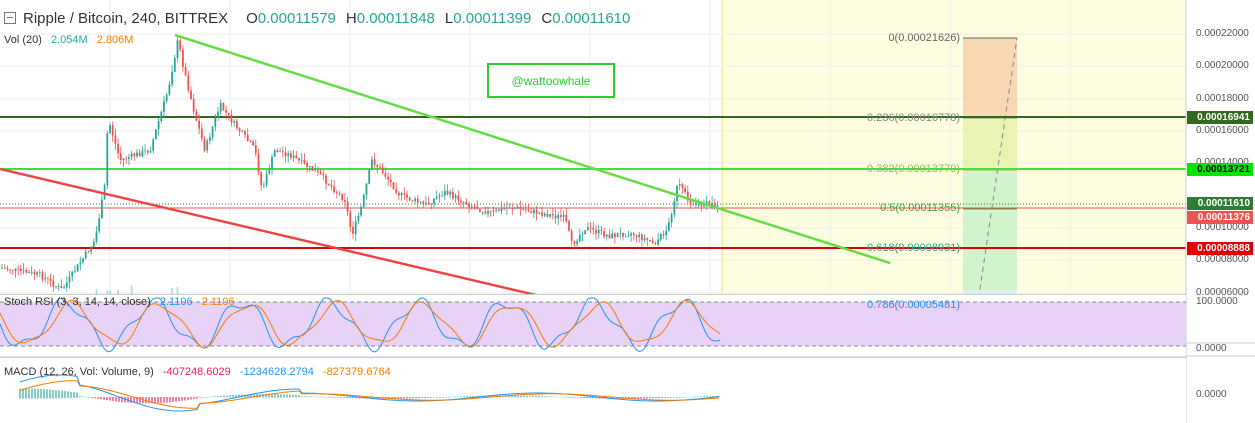 Image resolution: width=1255 pixels, height=423 pixels. What do you see at coordinates (1222, 227) in the screenshot?
I see `price-tick: 0.00010000` at bounding box center [1222, 227].